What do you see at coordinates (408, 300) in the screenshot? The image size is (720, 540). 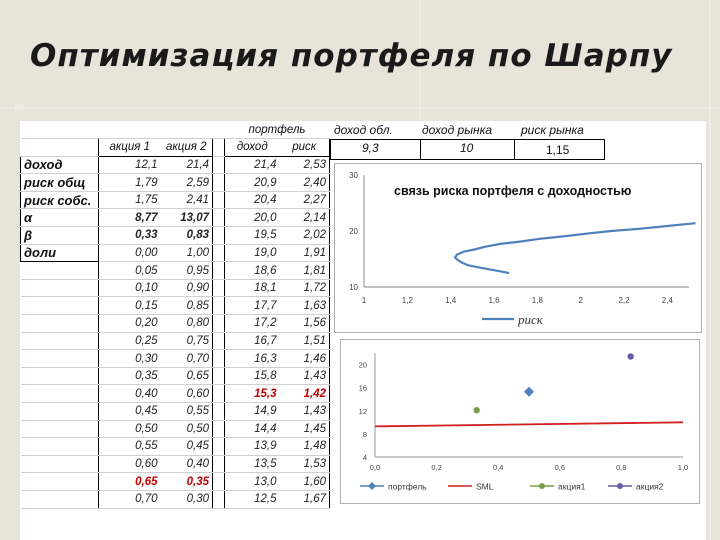 I see `chart1-x-tick: 1,2` at bounding box center [408, 300].